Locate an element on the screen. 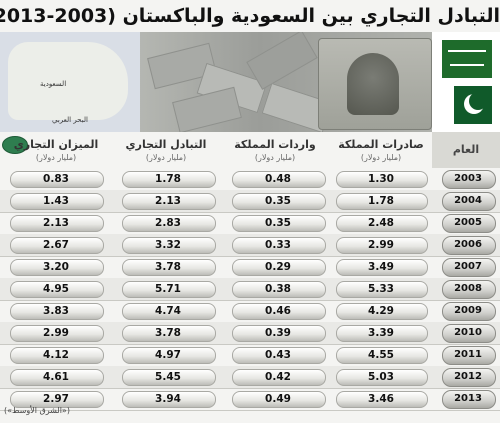 The image size is (500, 423). cell-exports: 3.39 is located at coordinates (381, 333).